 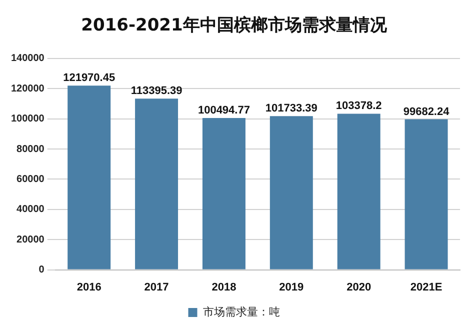 I want to click on y-tick-label: 100000, so click(x=27, y=119).